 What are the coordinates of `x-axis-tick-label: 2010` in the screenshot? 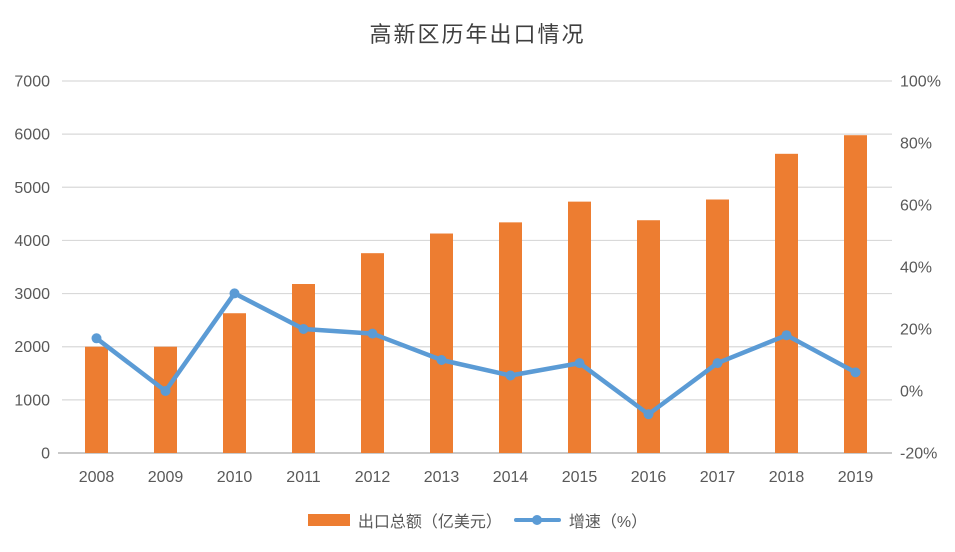 It's located at (235, 477).